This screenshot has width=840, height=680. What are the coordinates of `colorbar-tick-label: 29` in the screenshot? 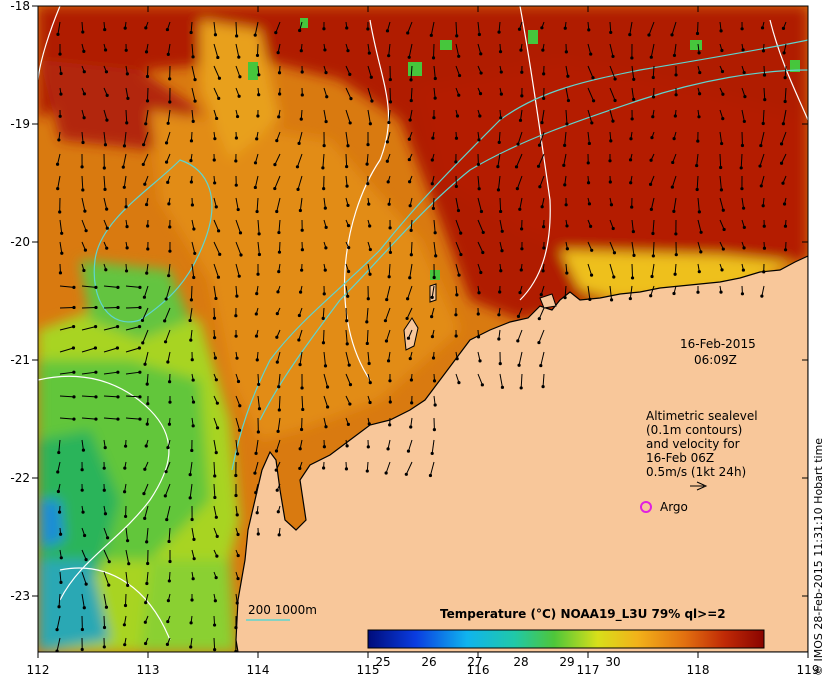 It's located at (566, 662).